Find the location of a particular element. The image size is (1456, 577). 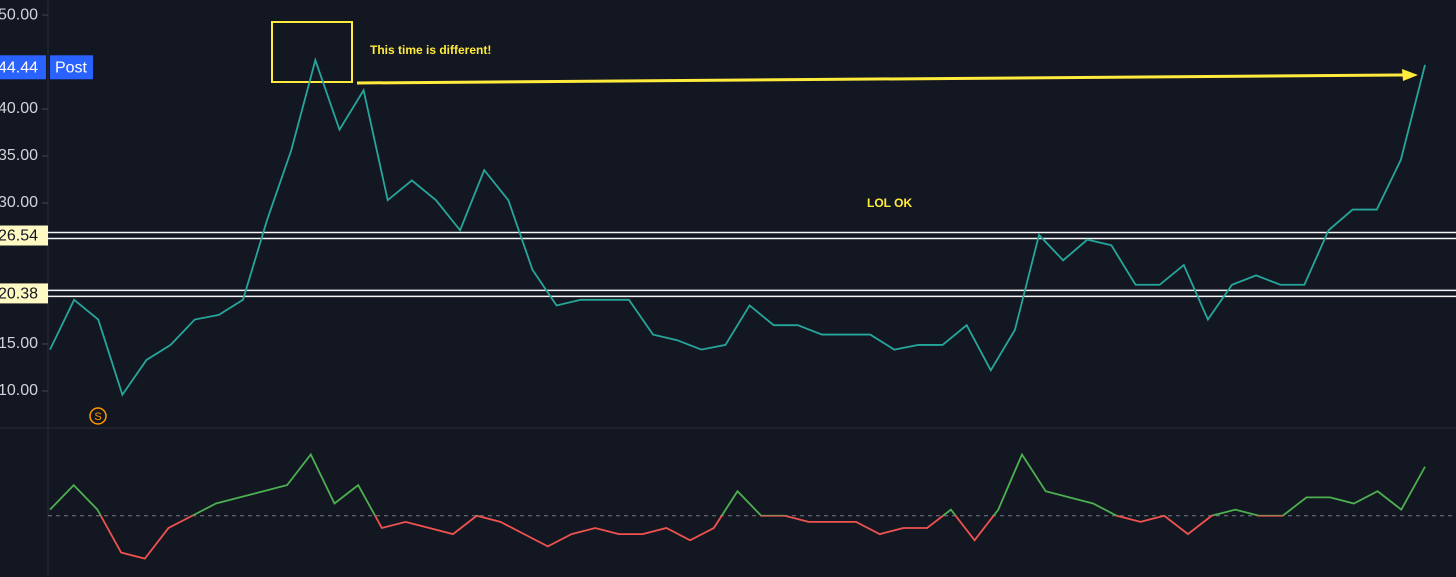

marker-icon is located at coordinates (98, 416).